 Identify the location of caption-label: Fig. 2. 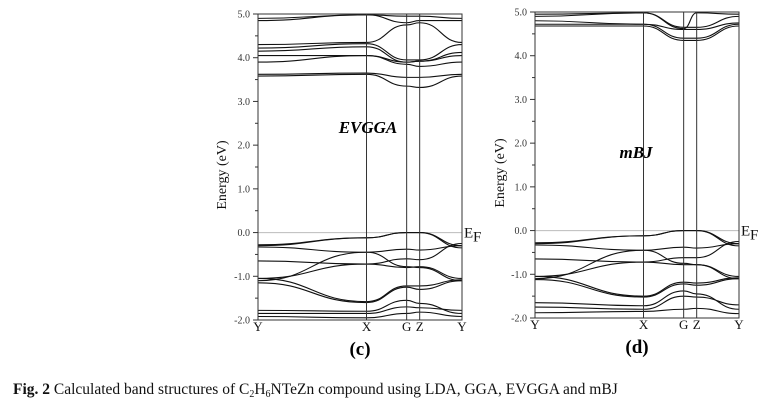
(32, 389).